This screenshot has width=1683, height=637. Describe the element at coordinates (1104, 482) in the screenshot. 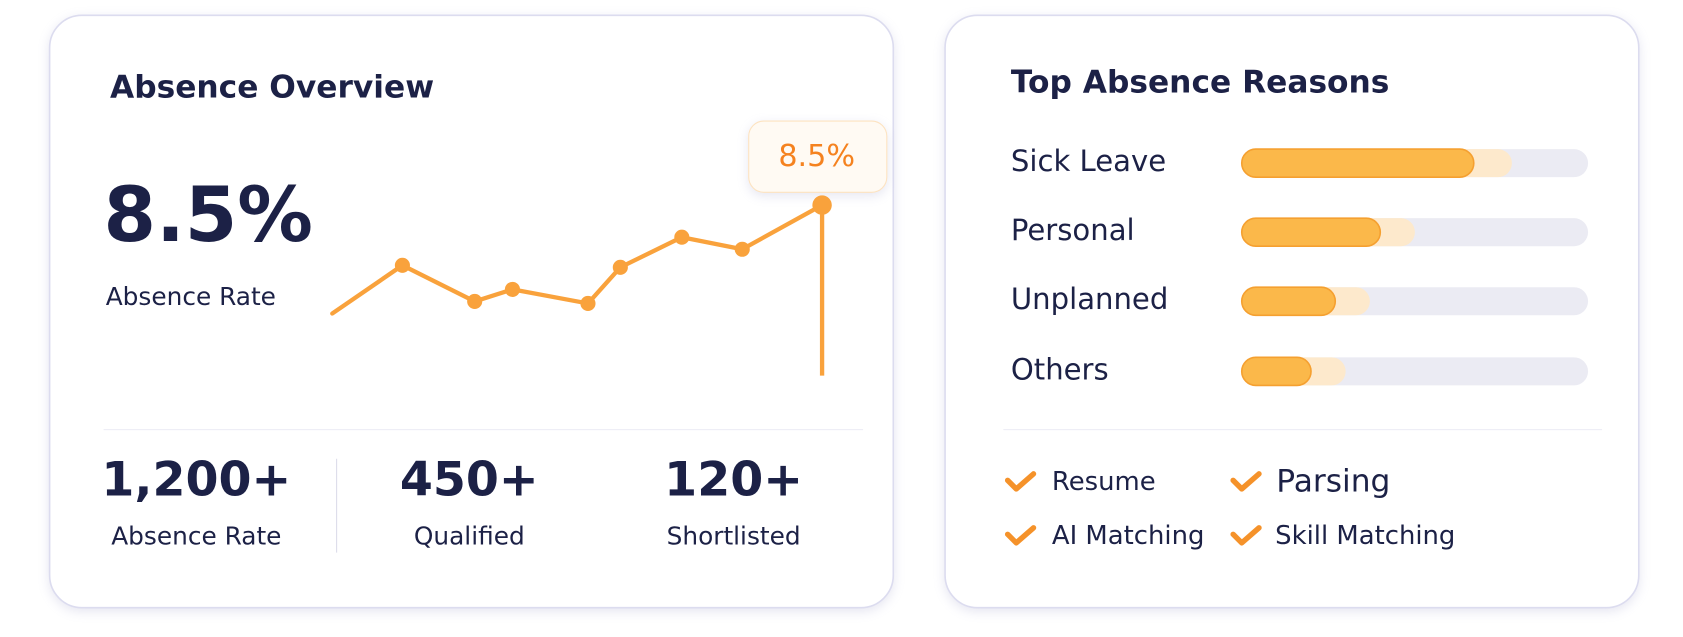

I see `tag-label: Resume` at that location.